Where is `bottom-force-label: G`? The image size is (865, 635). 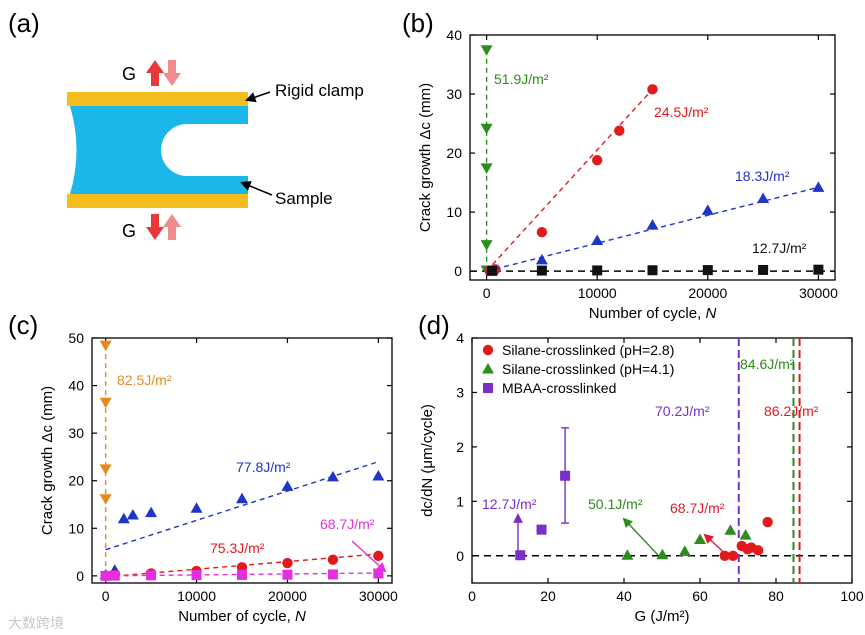 bottom-force-label: G is located at coordinates (129, 231).